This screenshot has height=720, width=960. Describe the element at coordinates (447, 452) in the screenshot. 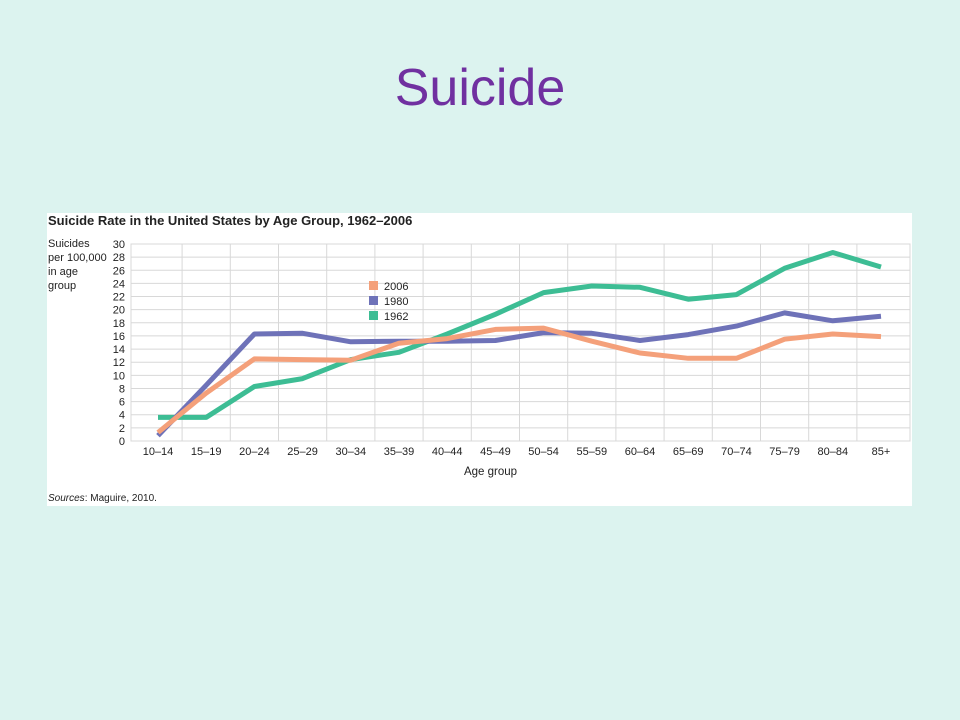

I see `x-tick-label: 40–44` at that location.